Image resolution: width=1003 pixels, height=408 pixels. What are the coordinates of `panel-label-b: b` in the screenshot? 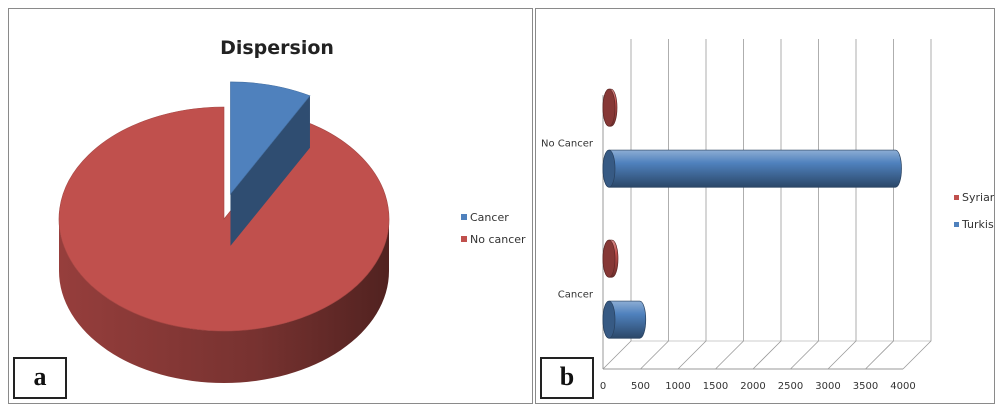 It's located at (567, 378).